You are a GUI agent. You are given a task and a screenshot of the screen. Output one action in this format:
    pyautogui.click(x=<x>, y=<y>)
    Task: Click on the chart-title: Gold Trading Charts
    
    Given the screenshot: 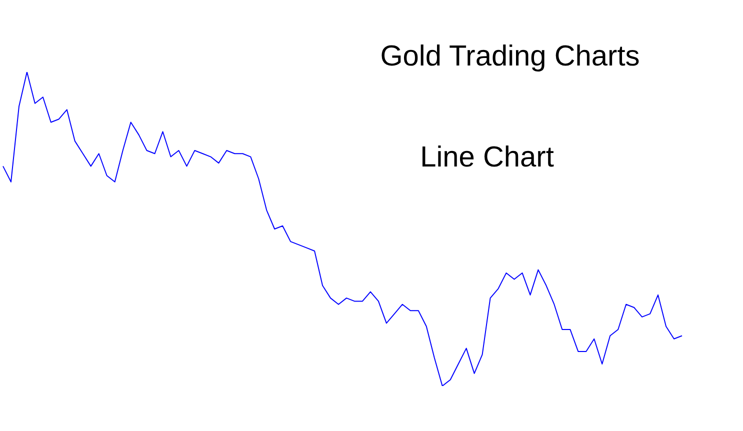 What is the action you would take?
    pyautogui.click(x=510, y=57)
    